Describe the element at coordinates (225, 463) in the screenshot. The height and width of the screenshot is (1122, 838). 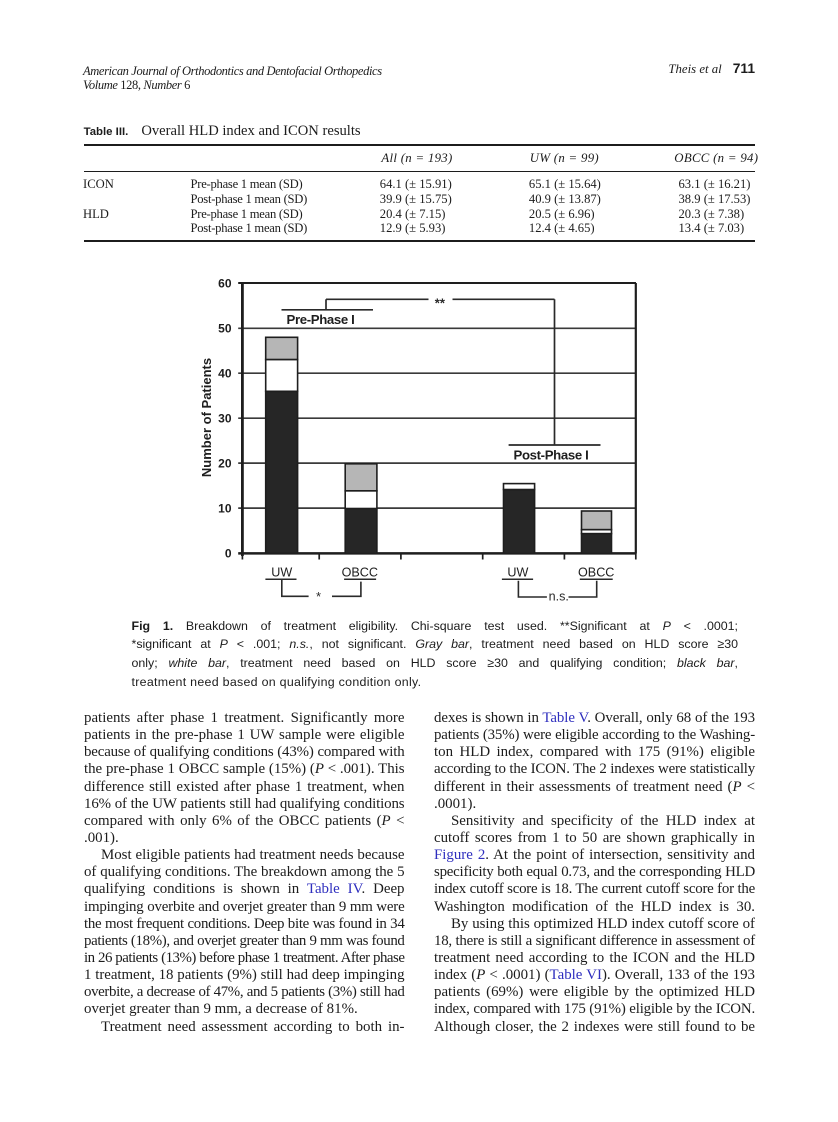
I see `svg-text: 20` at that location.